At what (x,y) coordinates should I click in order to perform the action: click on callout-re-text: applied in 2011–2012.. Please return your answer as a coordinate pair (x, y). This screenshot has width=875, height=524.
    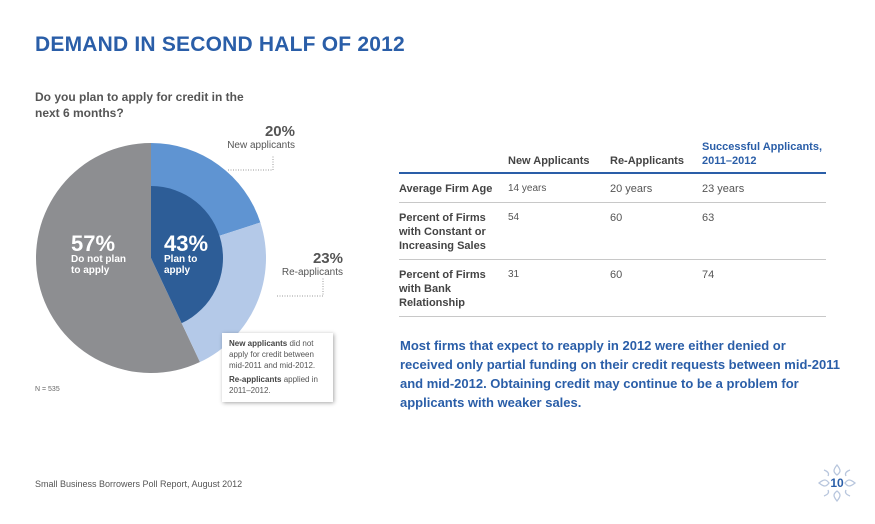
    Looking at the image, I should click on (273, 385).